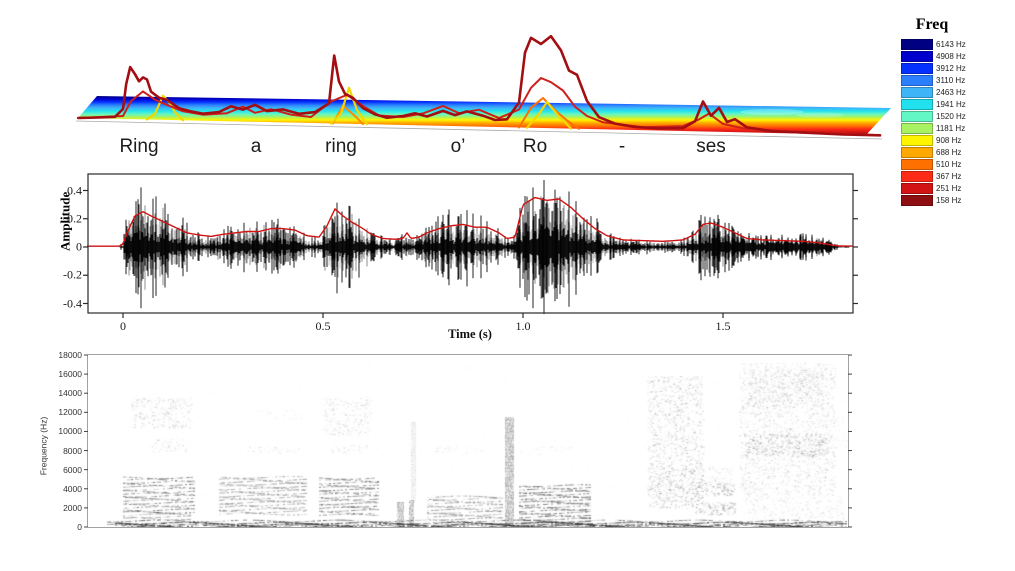 The image size is (1015, 571). I want to click on waveform-y-tick-label: 0.4, so click(74, 190).